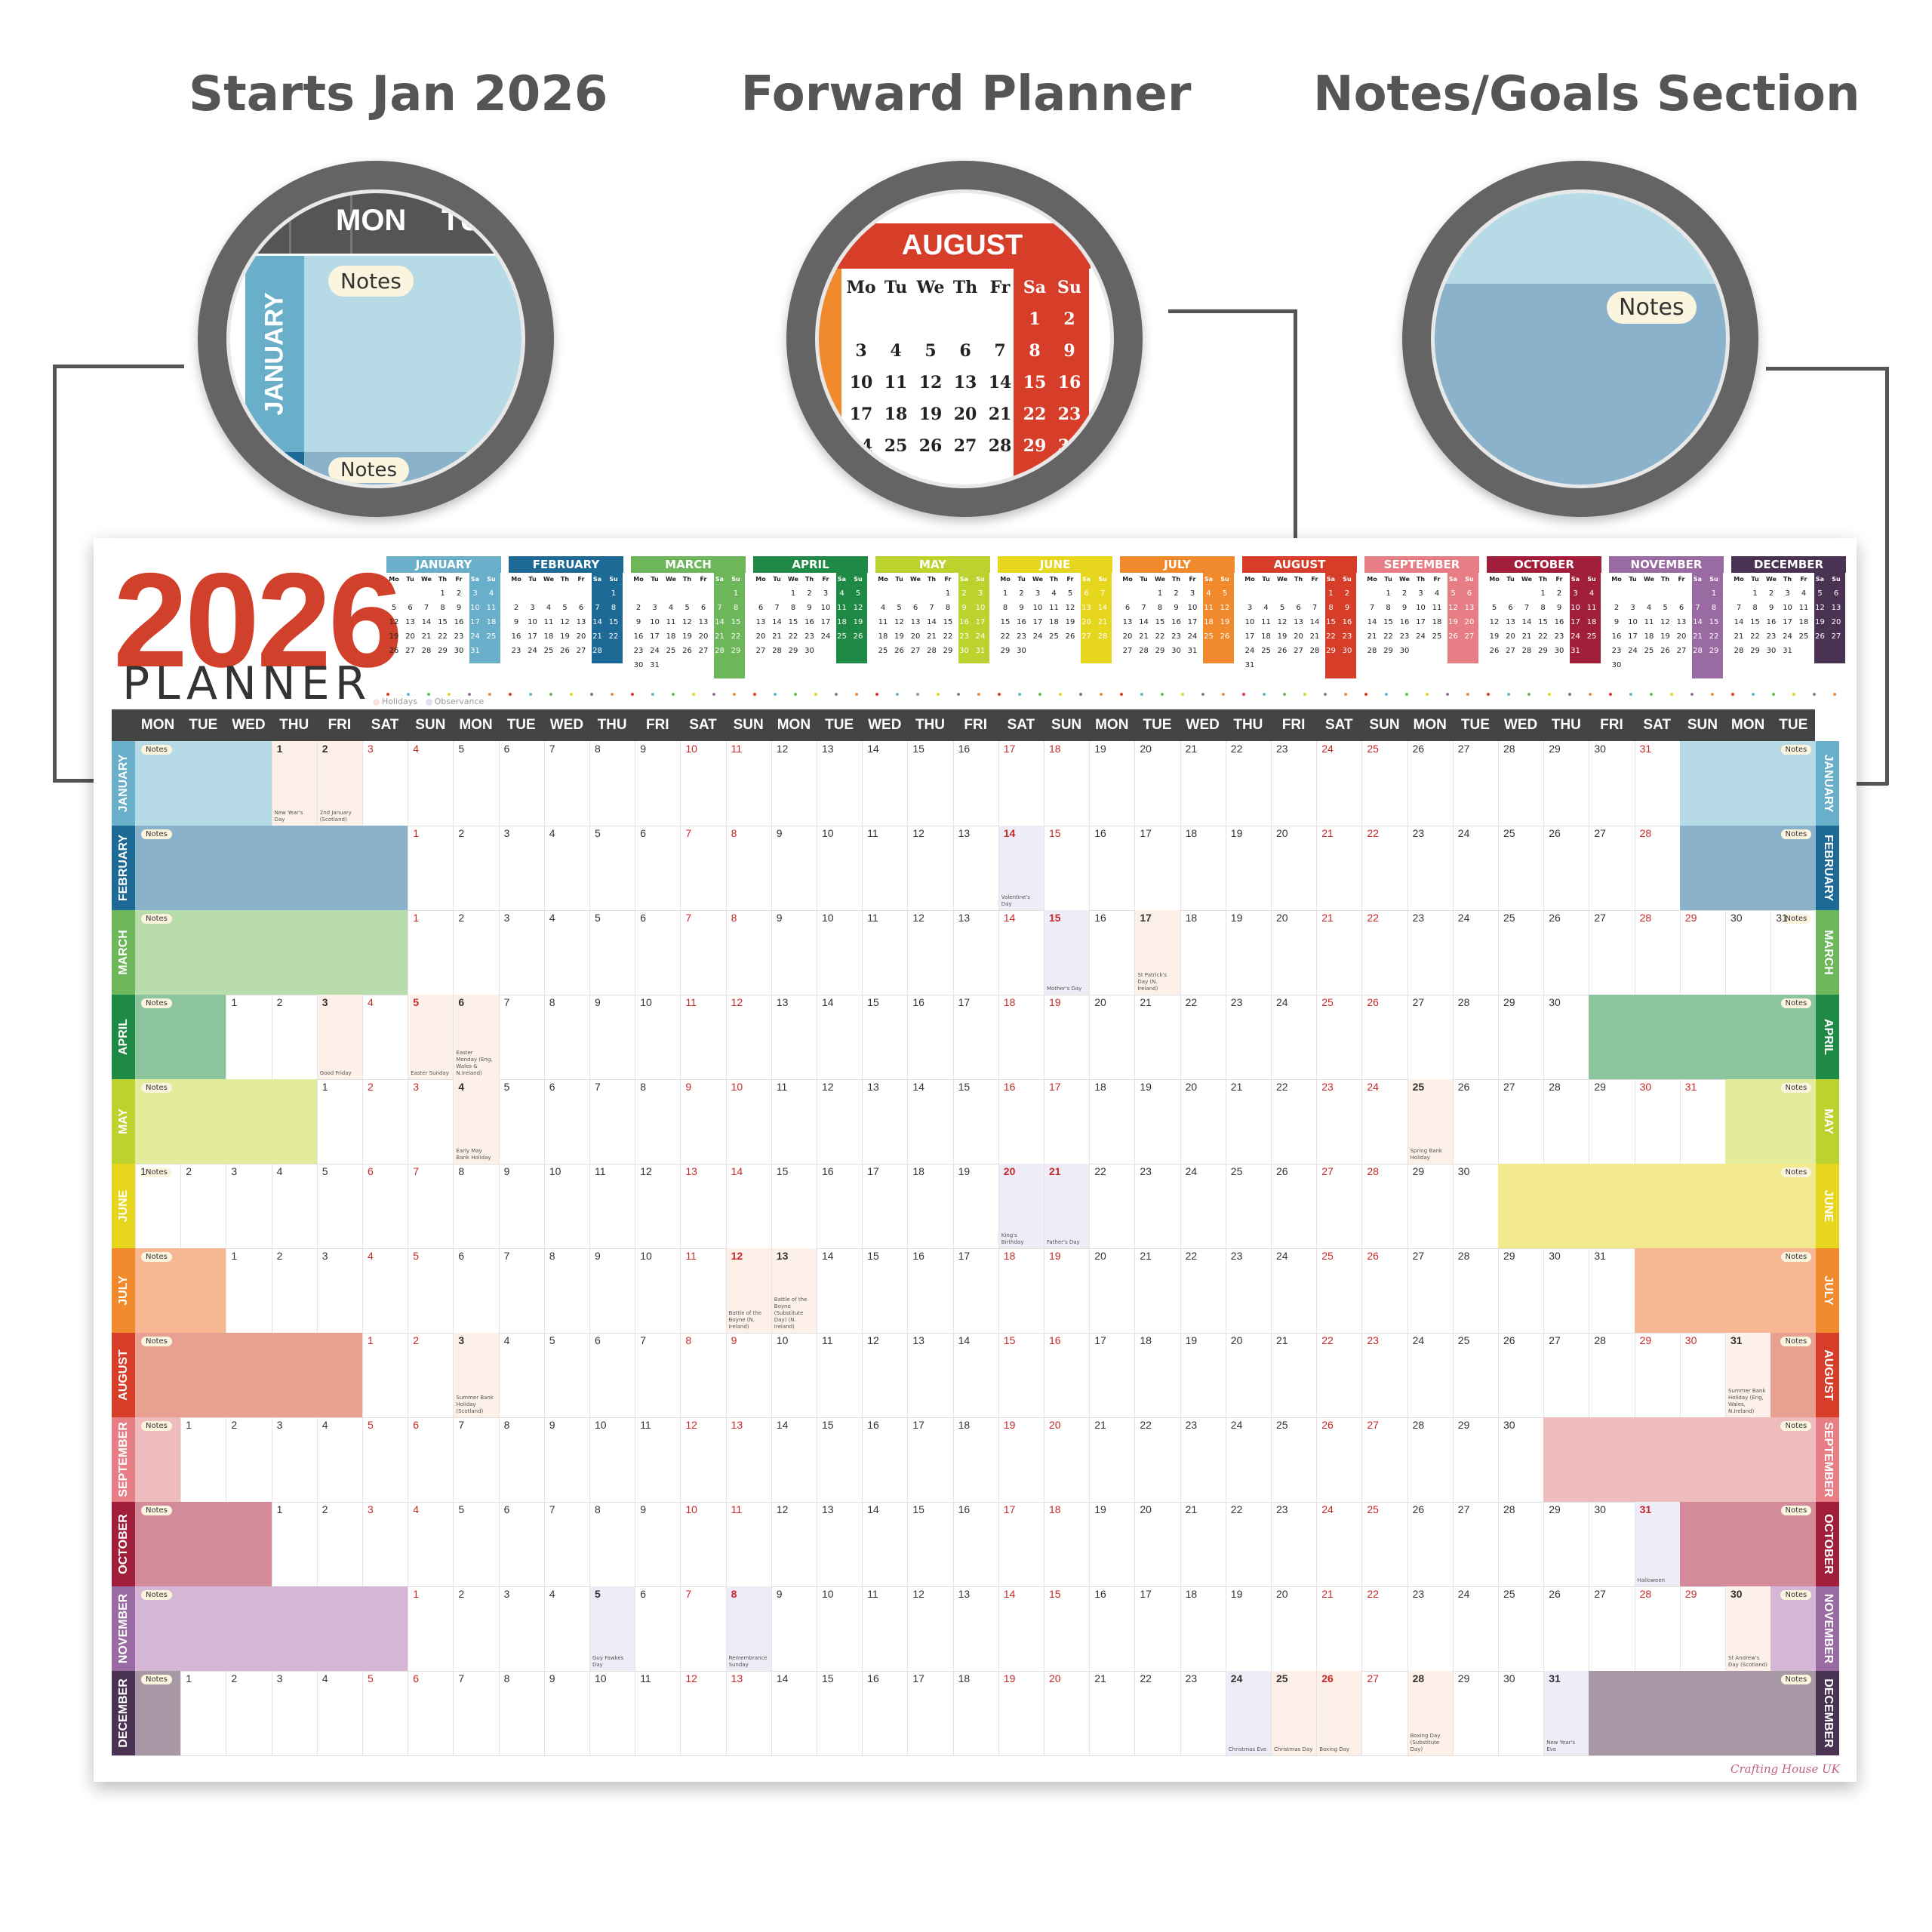 The width and height of the screenshot is (1932, 1932). Describe the element at coordinates (1702, 1121) in the screenshot. I see `day-cell: 31` at that location.